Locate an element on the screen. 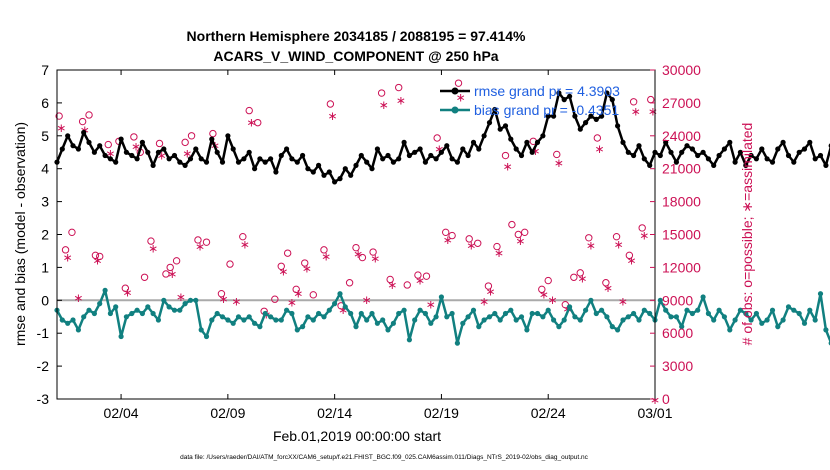 This screenshot has width=830, height=470. legend-rmse-label: rmse grand pr = 4.3903 is located at coordinates (547, 91).